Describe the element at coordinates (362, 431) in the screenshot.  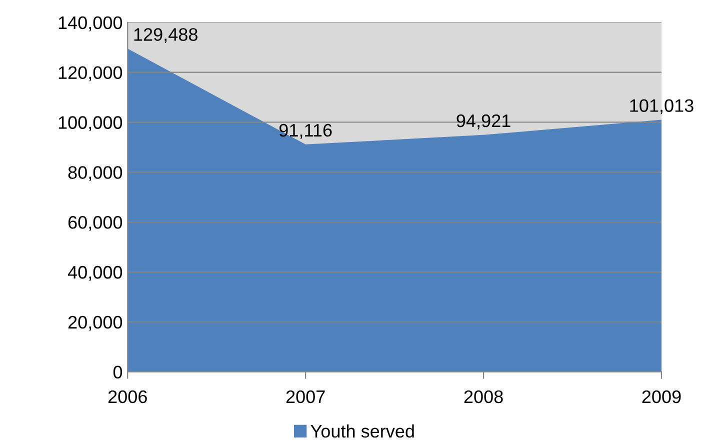
I see `legend-label: Youth served` at that location.